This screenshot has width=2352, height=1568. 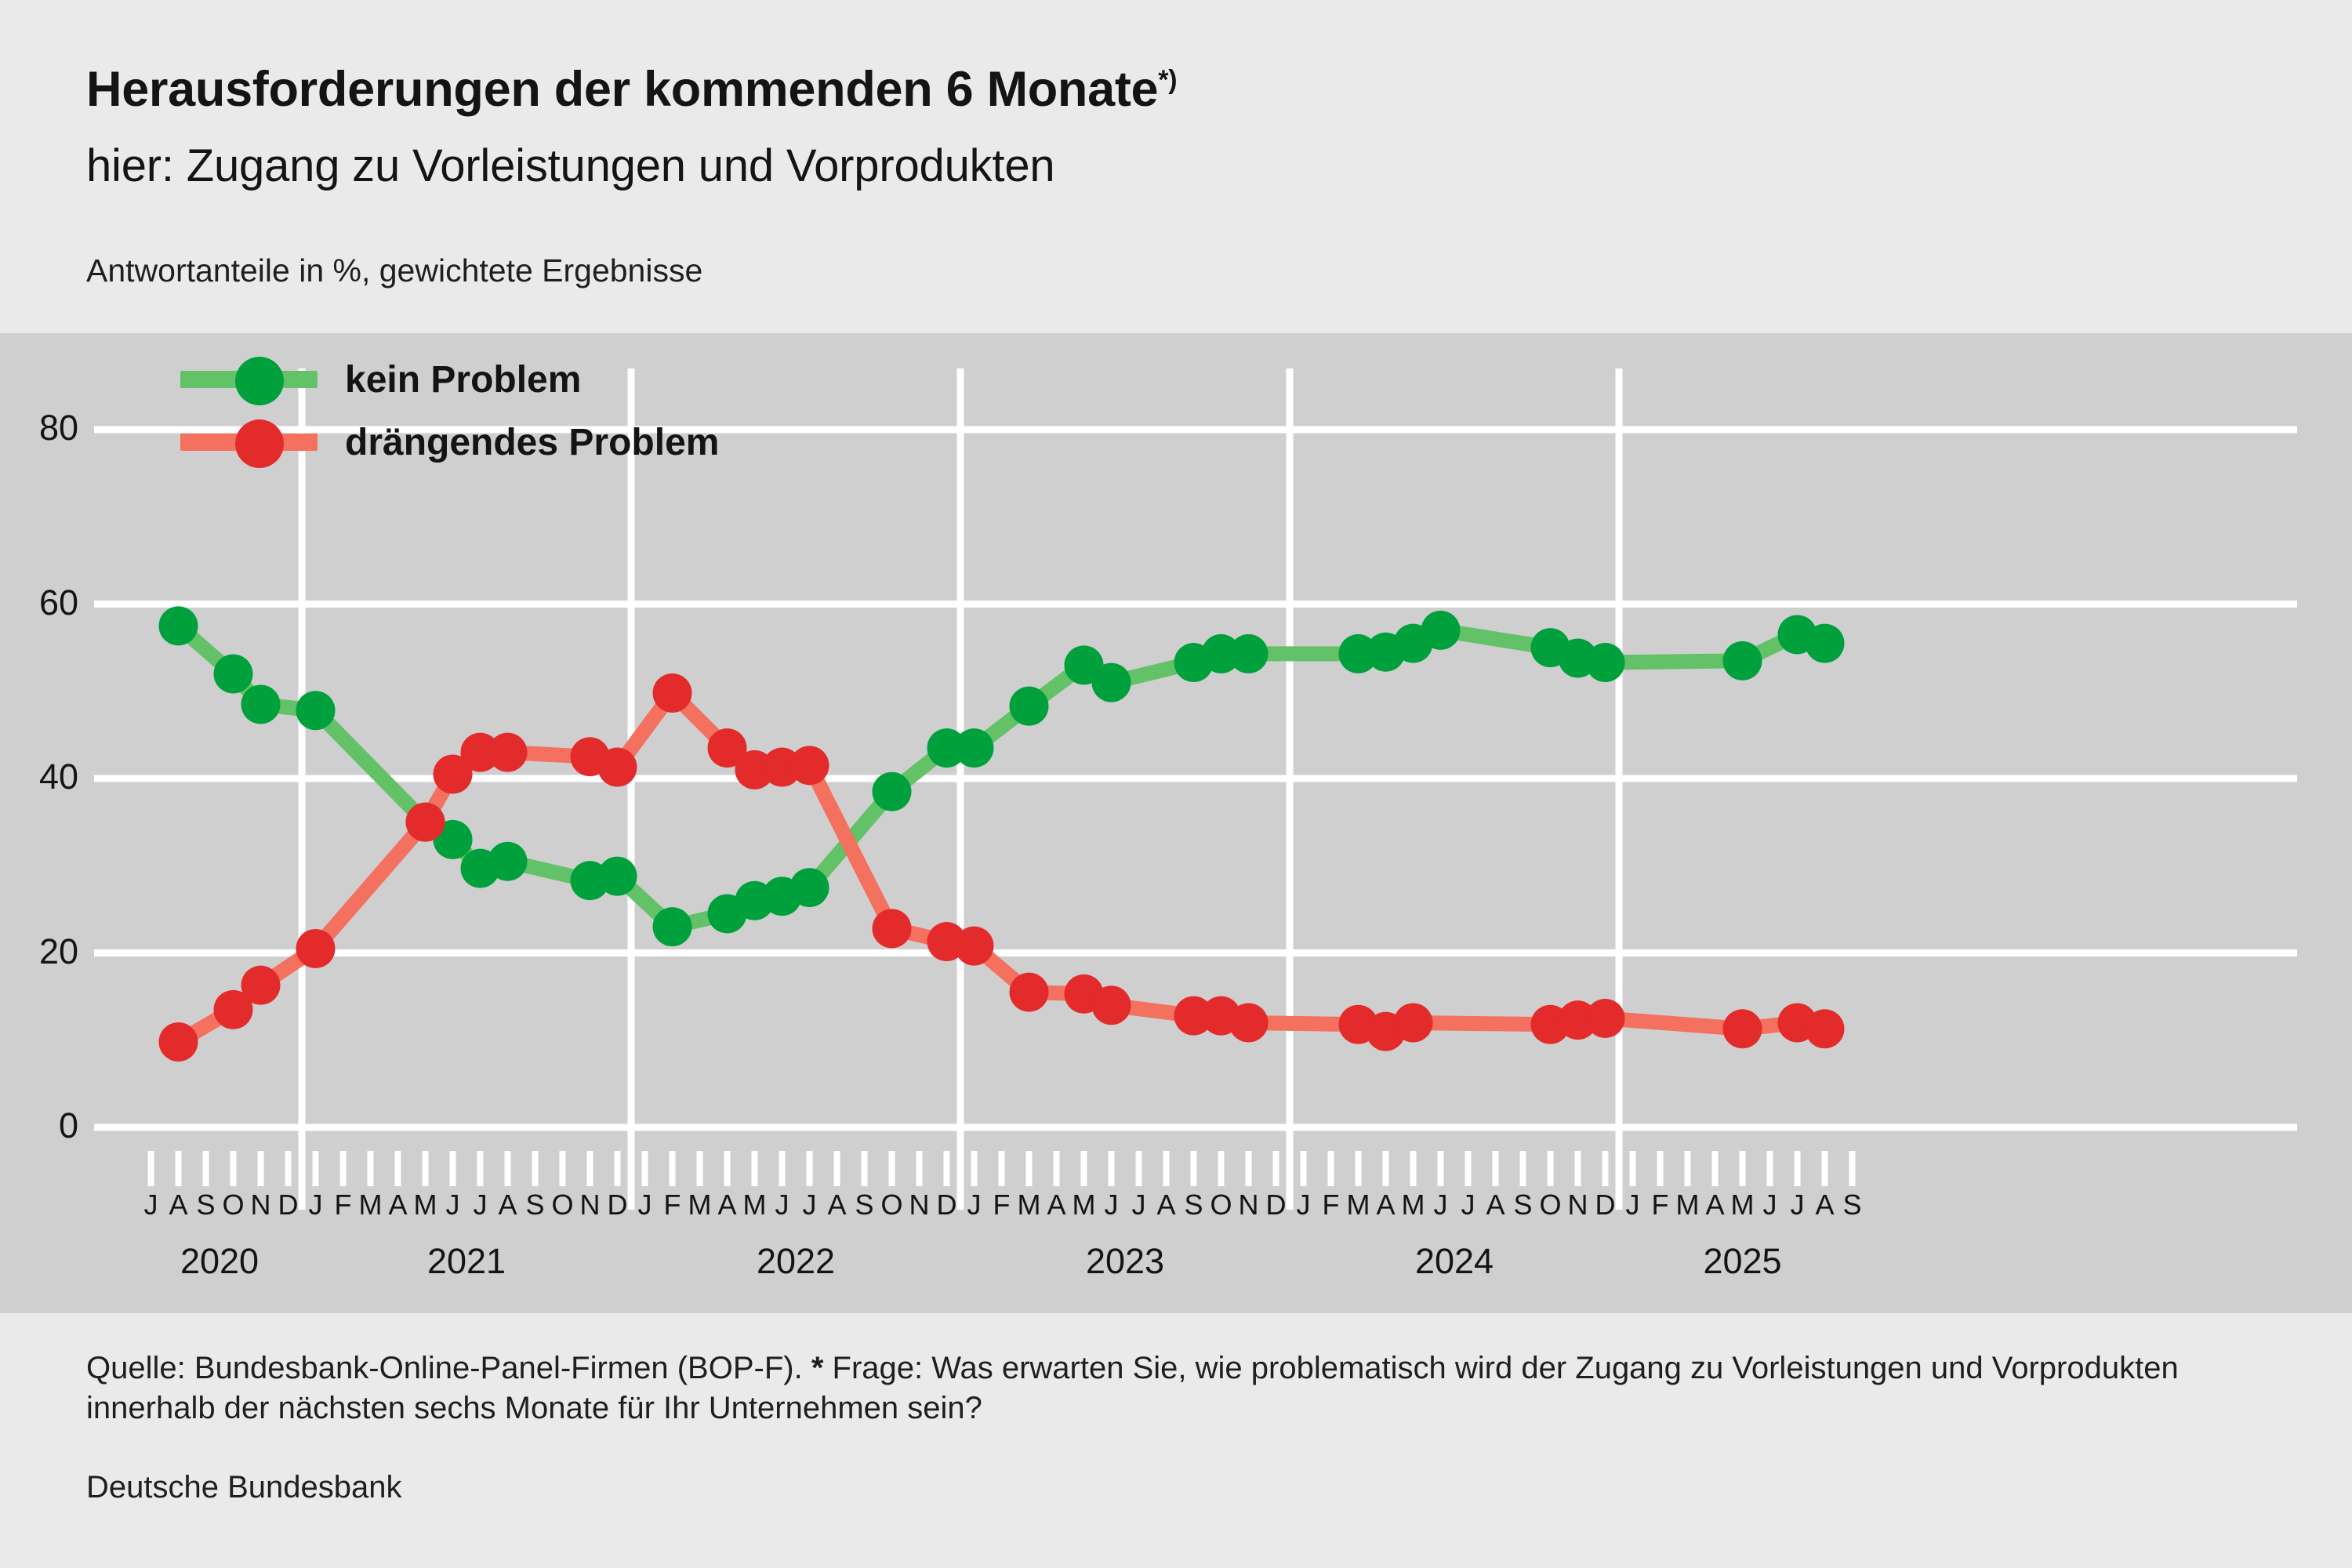 I want to click on organisation-name: Deutsche Bundesbank, so click(x=244, y=1487).